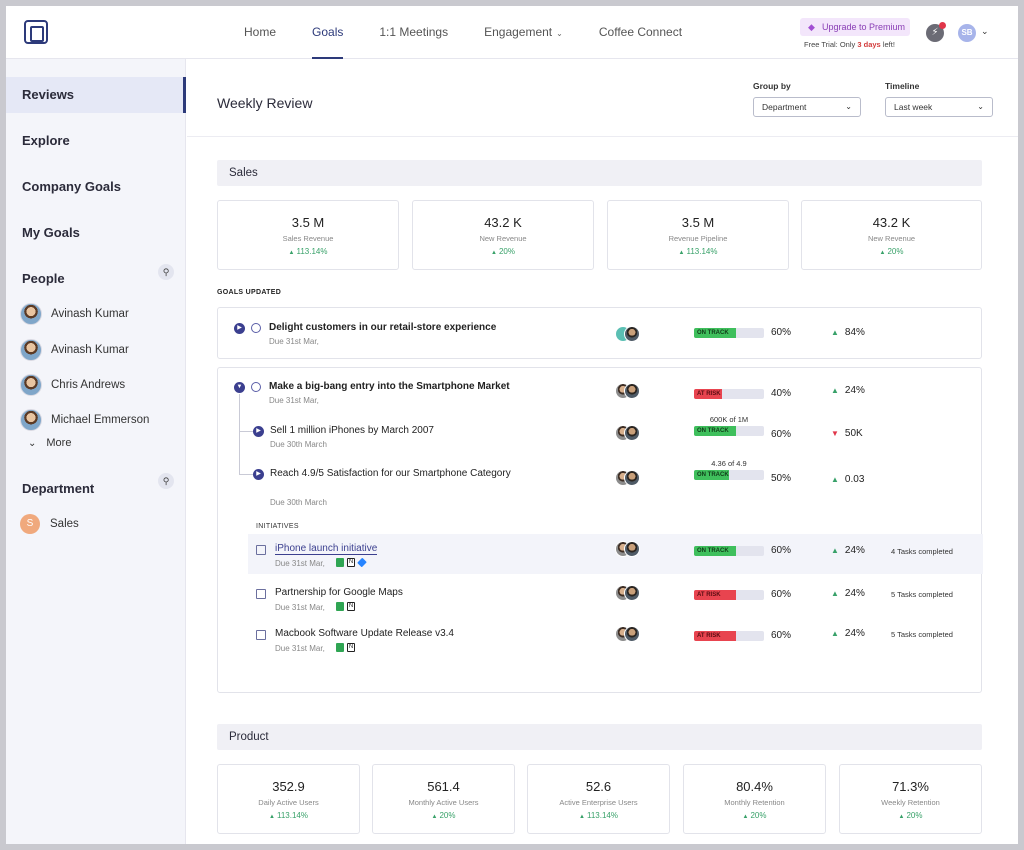 The image size is (1024, 850). Describe the element at coordinates (503, 238) in the screenshot. I see `kpi-label: New Revenue` at that location.